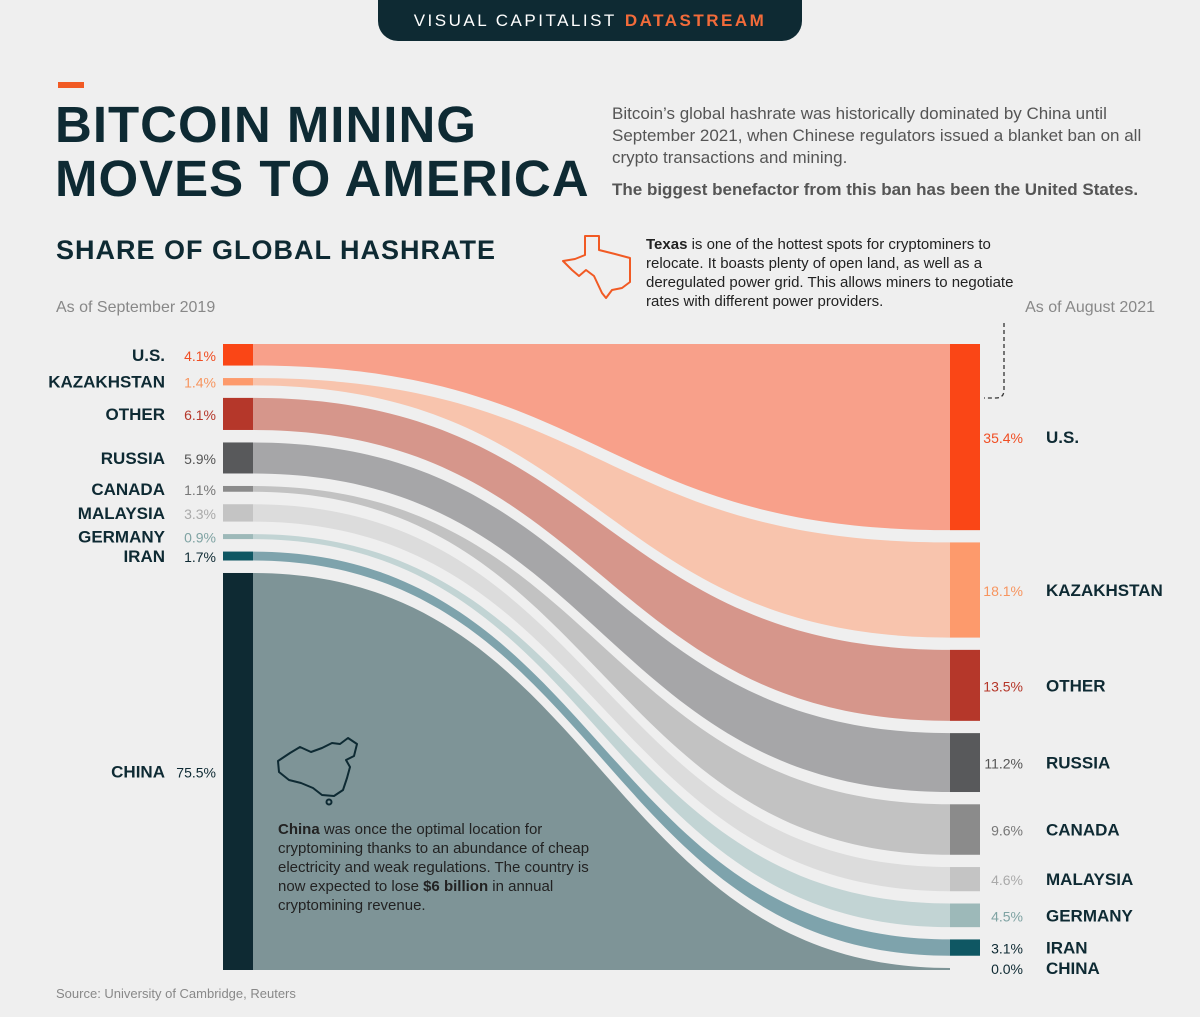 This screenshot has width=1200, height=1017. Describe the element at coordinates (994, 361) in the screenshot. I see `texas-callout-line` at that location.